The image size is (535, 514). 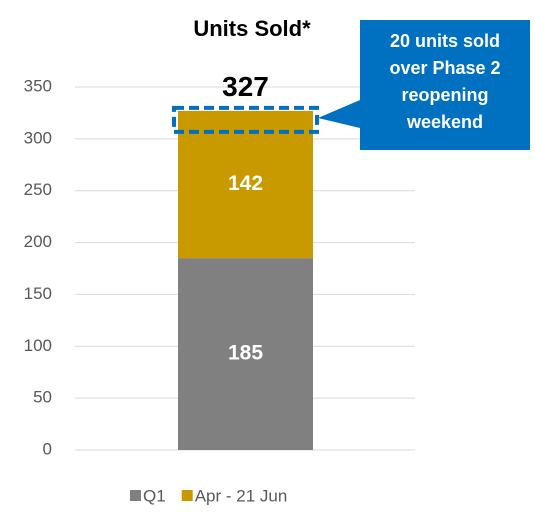 I want to click on callout-text: 20 units sold, so click(x=445, y=41).